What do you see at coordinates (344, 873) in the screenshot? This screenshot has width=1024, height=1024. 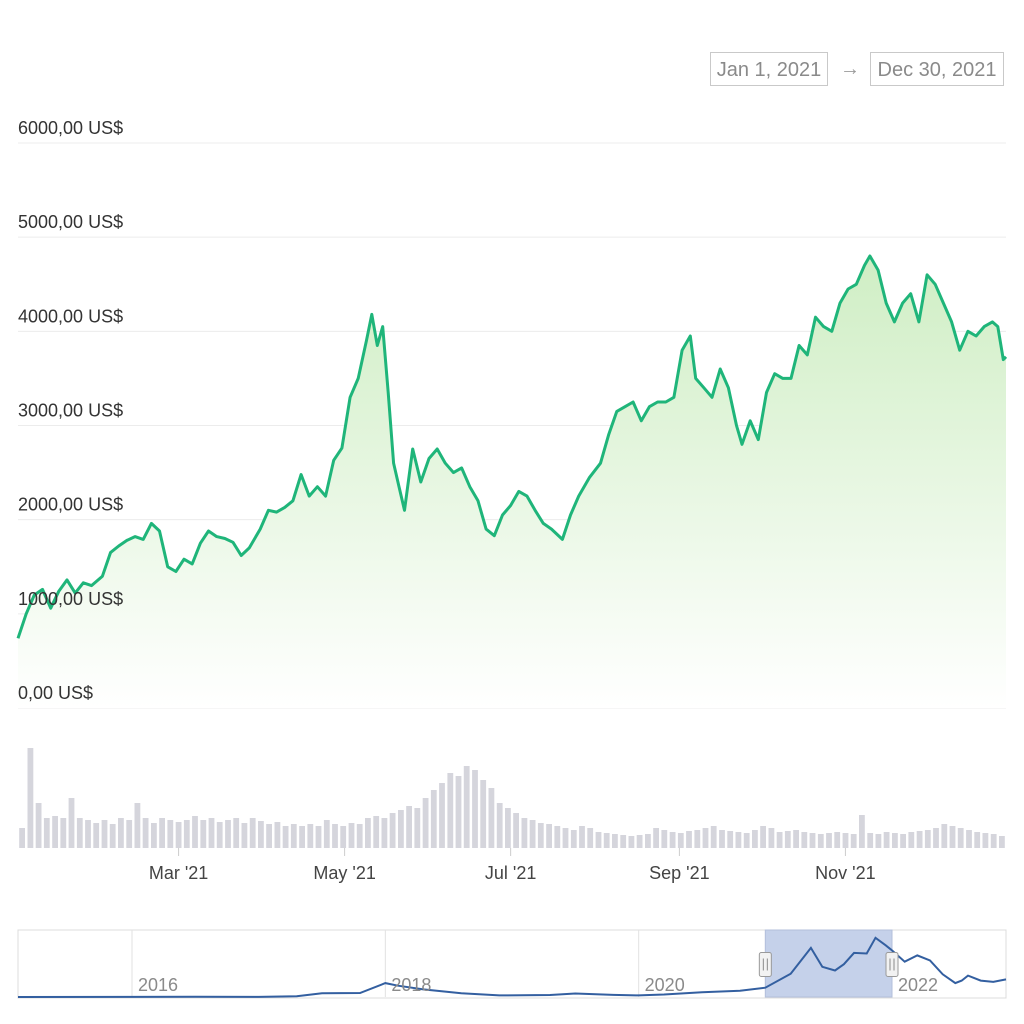 I see `x-tick-label: May '21` at bounding box center [344, 873].